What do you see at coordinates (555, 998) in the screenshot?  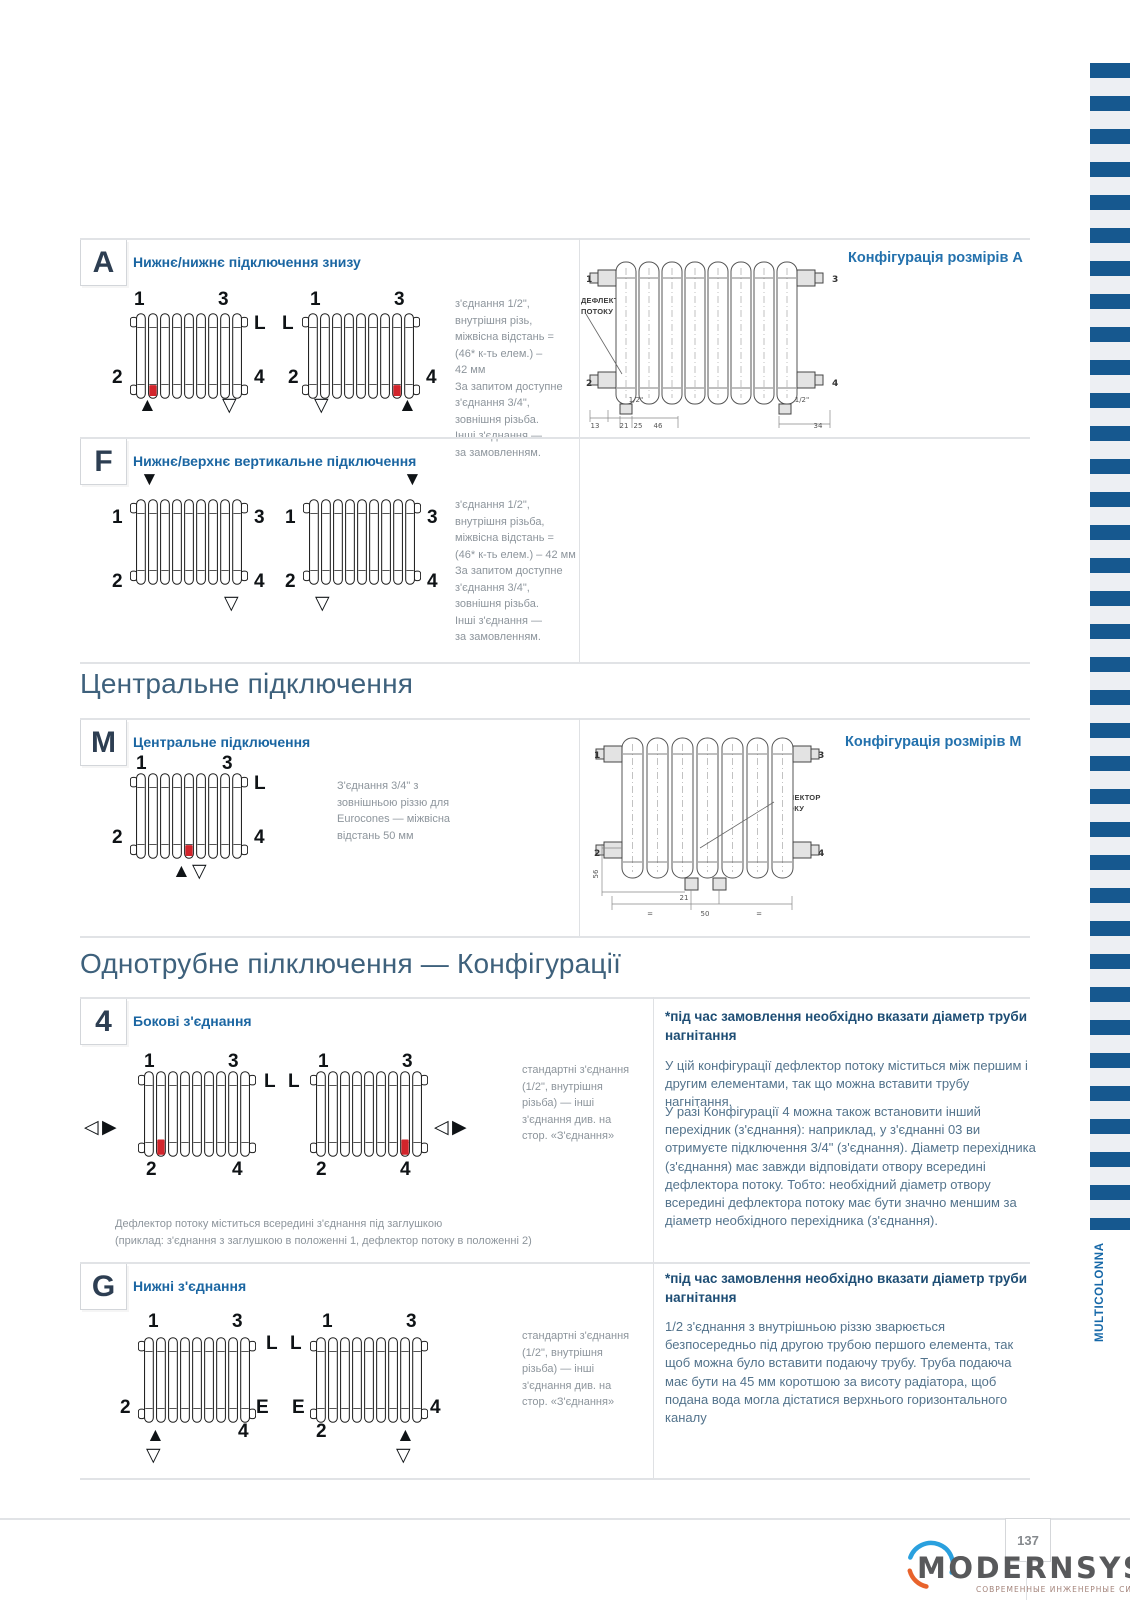 I see `section-4-top-rule` at bounding box center [555, 998].